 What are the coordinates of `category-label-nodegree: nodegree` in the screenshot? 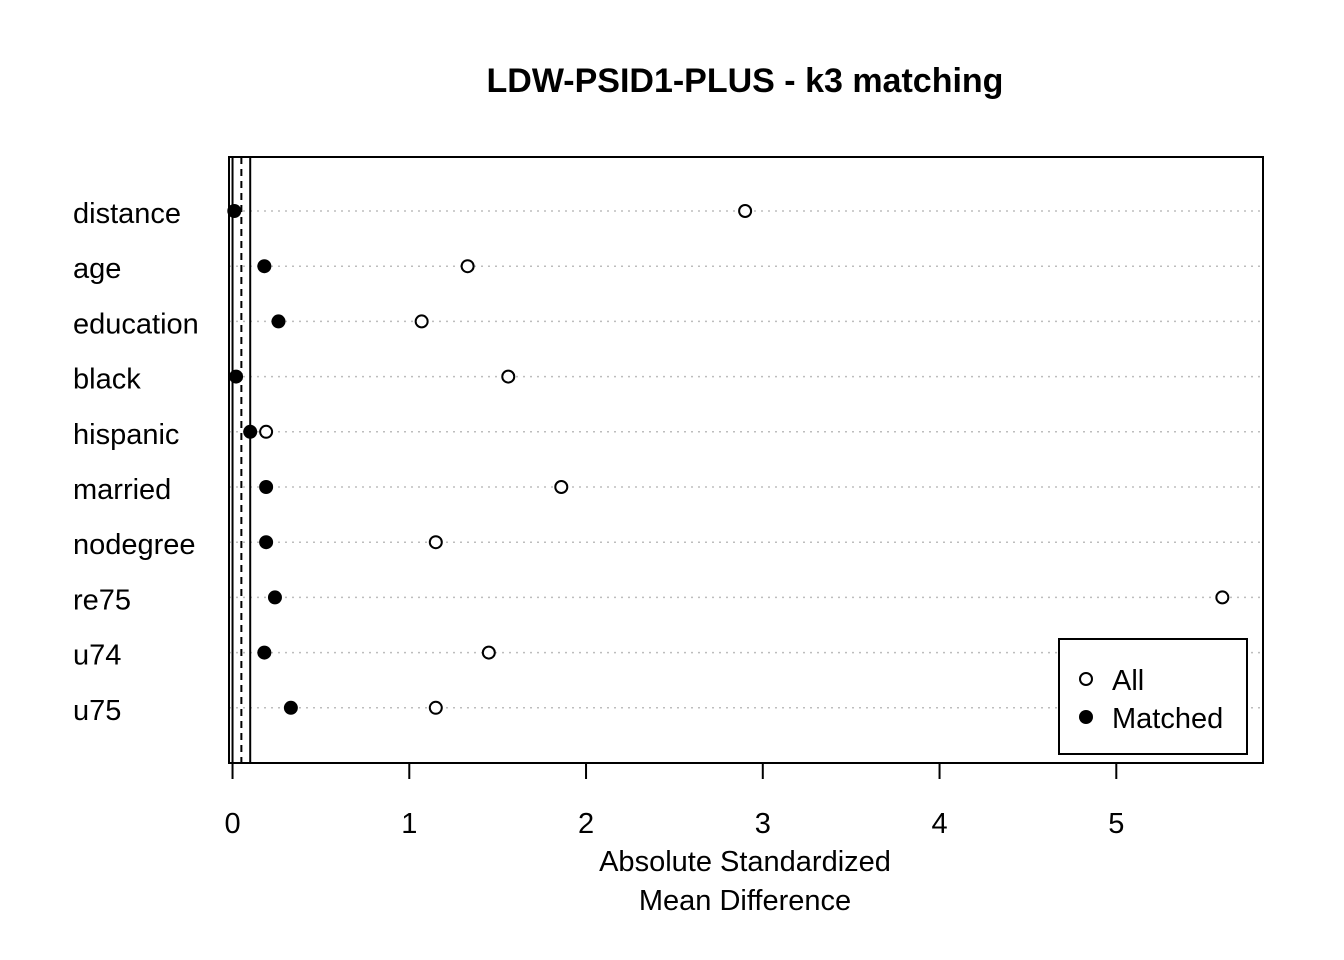 It's located at (134, 545).